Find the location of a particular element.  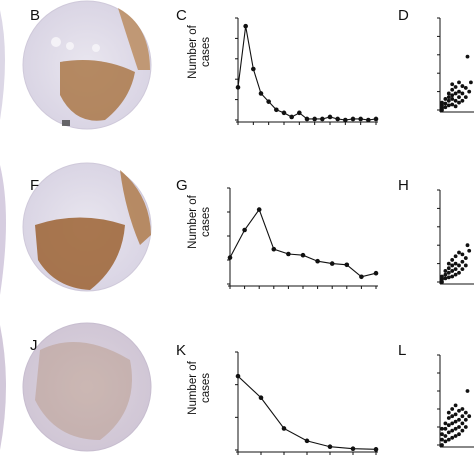

panel-letter-d: D is located at coordinates (403, 15).